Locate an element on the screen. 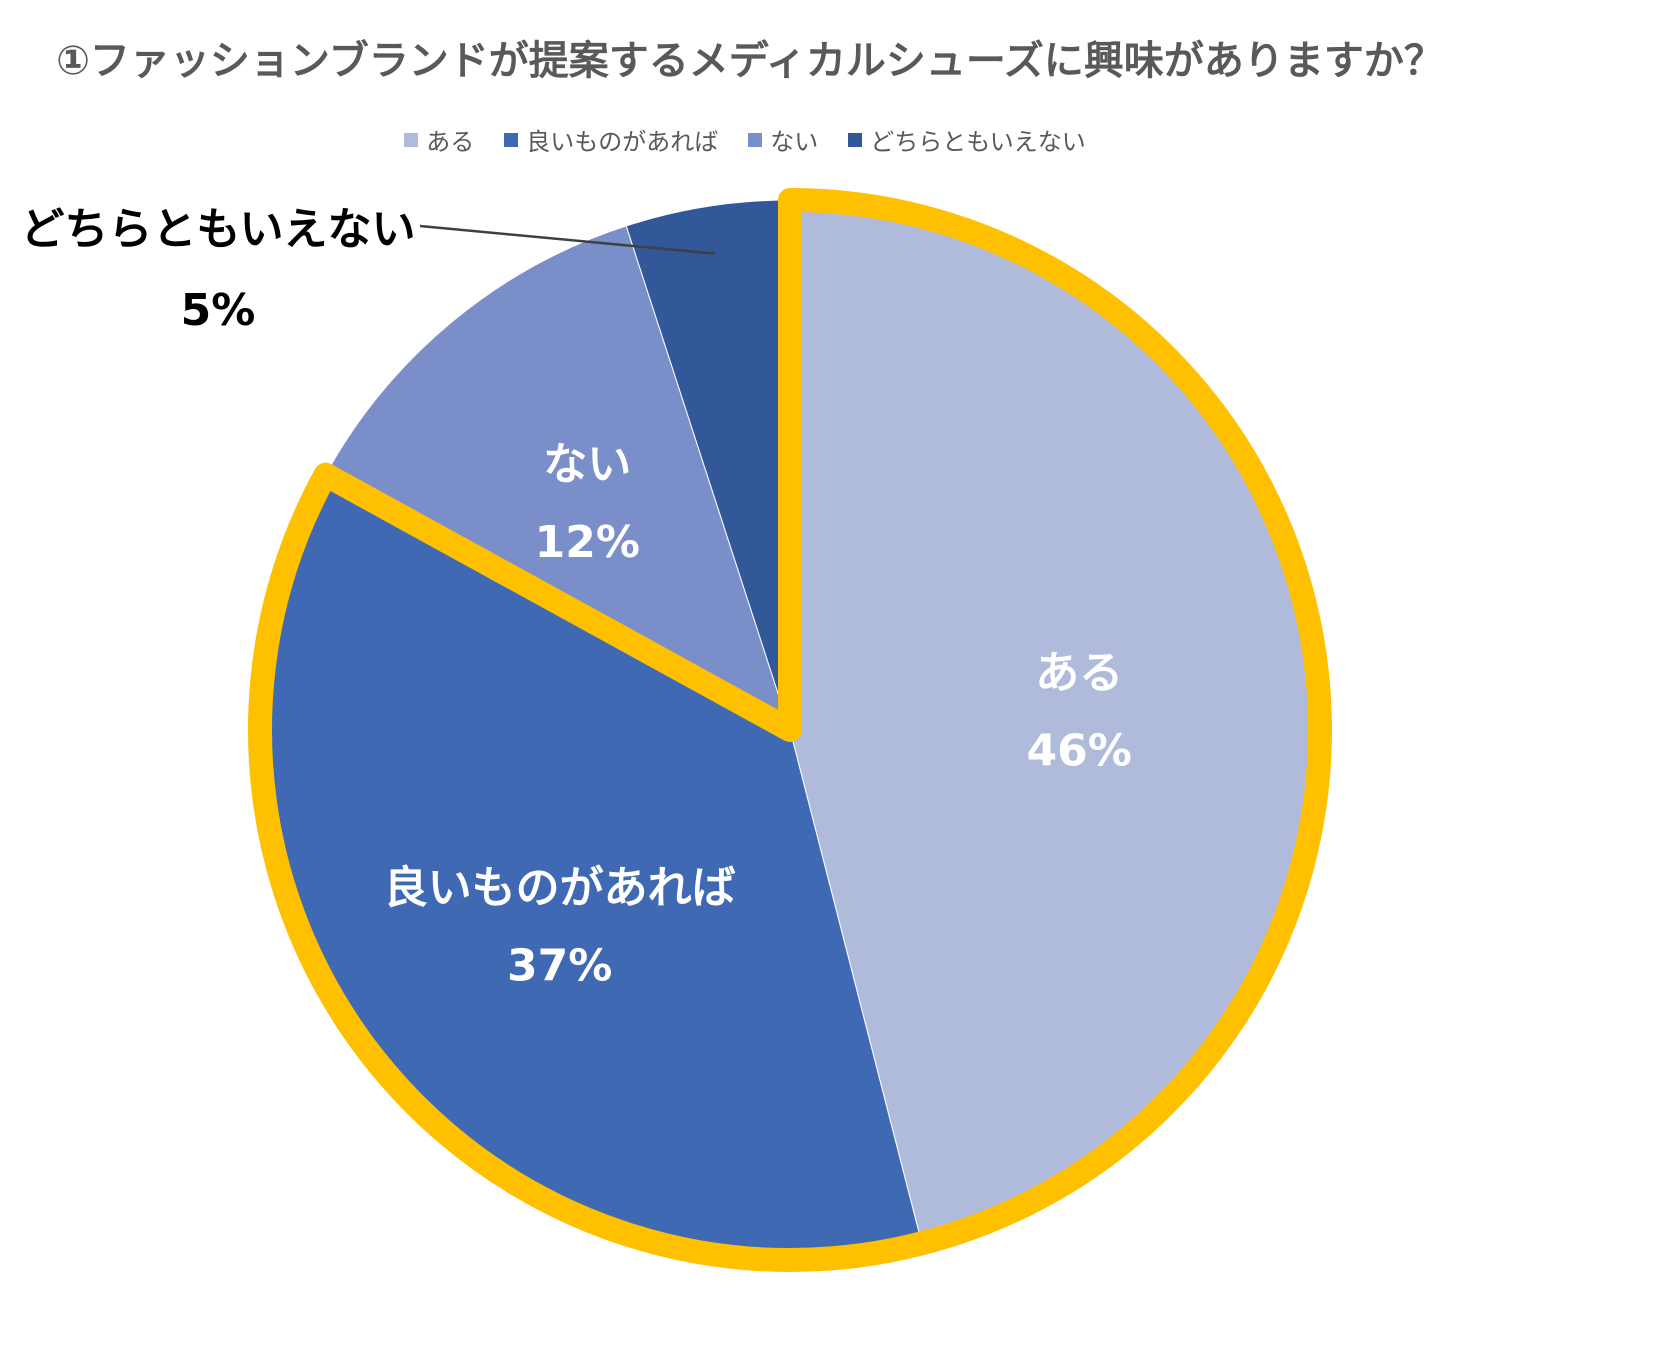 The height and width of the screenshot is (1350, 1659). legend-label-nai: ない is located at coordinates (794, 142).